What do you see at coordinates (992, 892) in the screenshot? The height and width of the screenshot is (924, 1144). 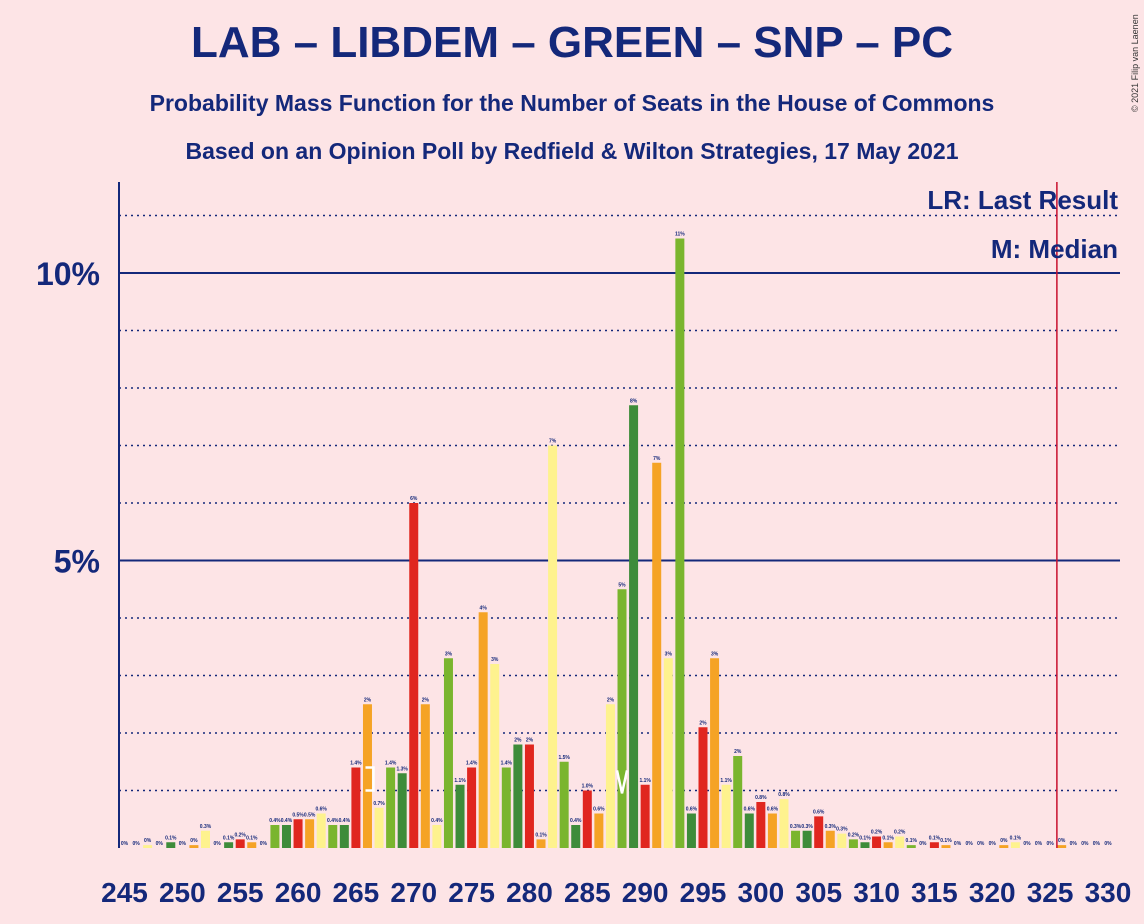 I see `x-tick-label: 320` at bounding box center [992, 892].